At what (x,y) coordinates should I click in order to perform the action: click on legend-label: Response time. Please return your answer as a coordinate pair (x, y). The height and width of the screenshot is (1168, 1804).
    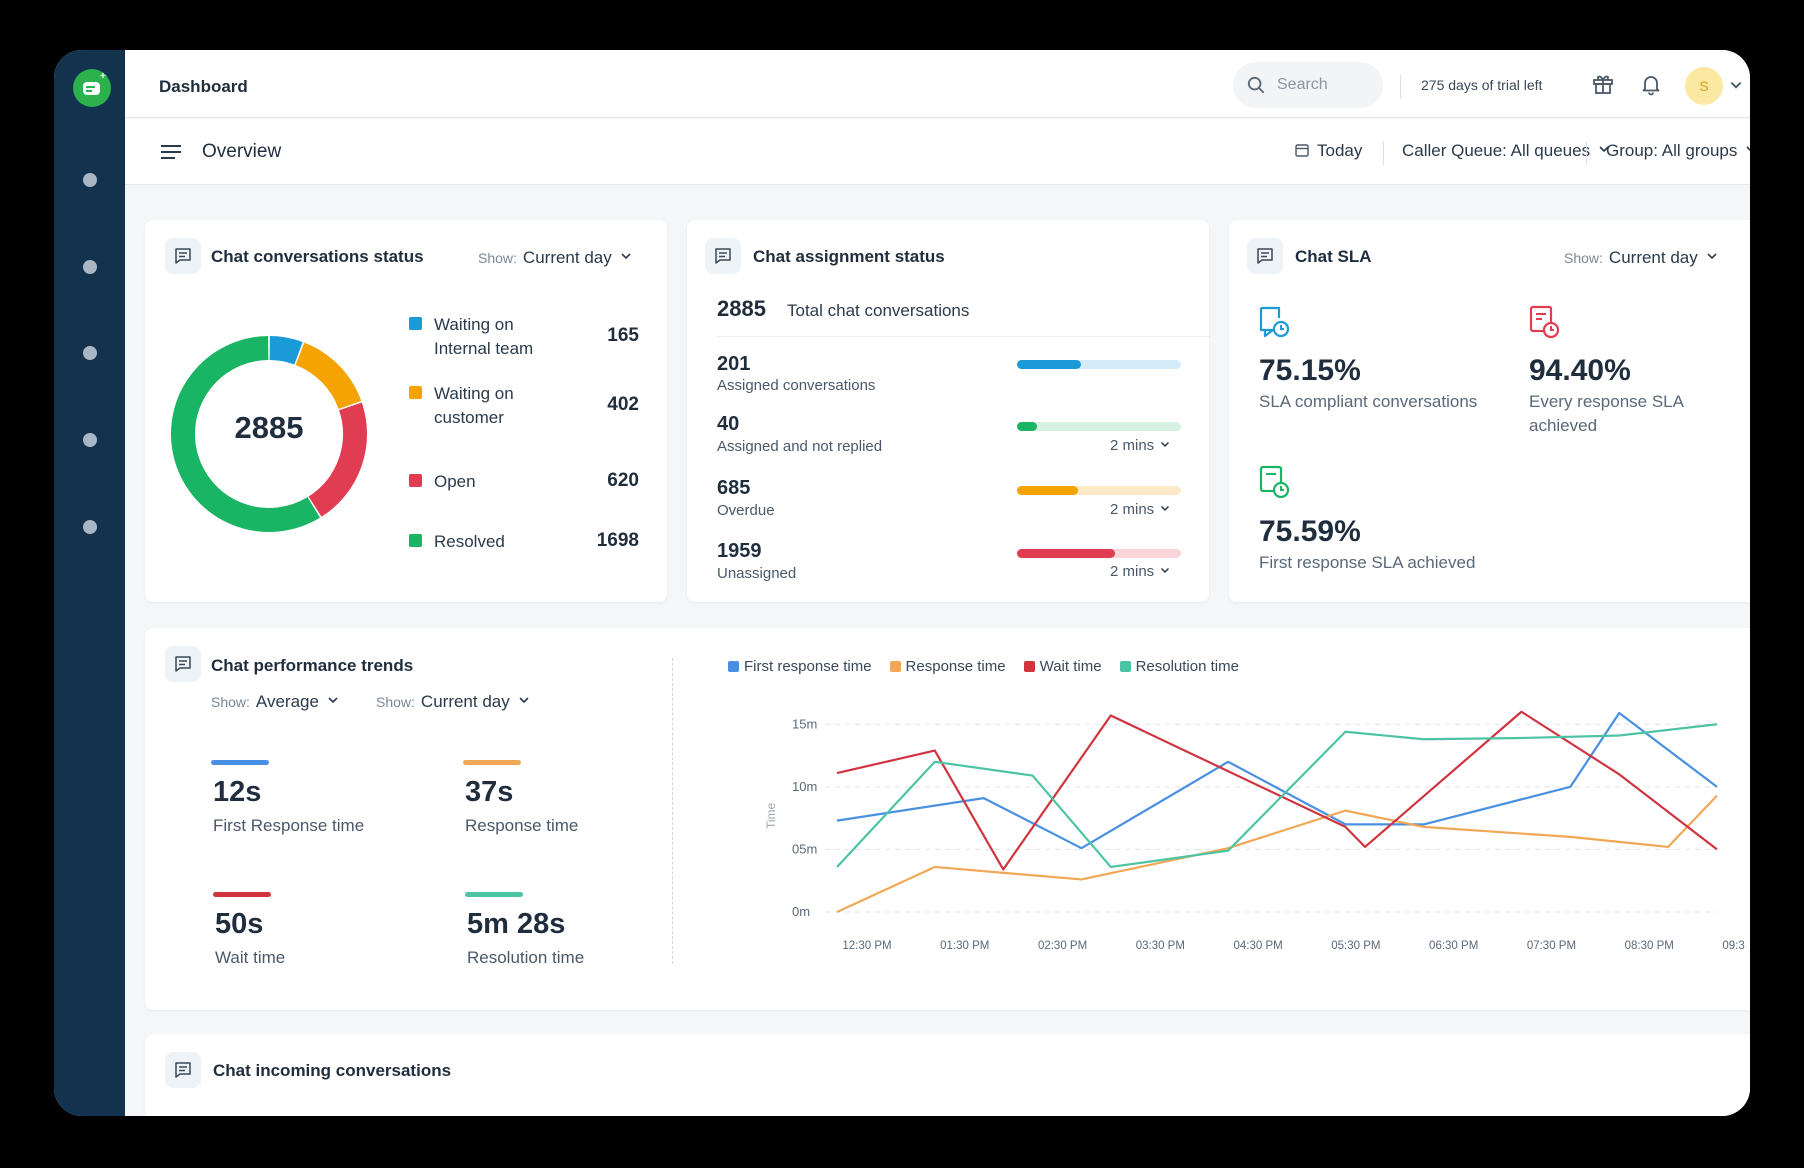
    Looking at the image, I should click on (955, 666).